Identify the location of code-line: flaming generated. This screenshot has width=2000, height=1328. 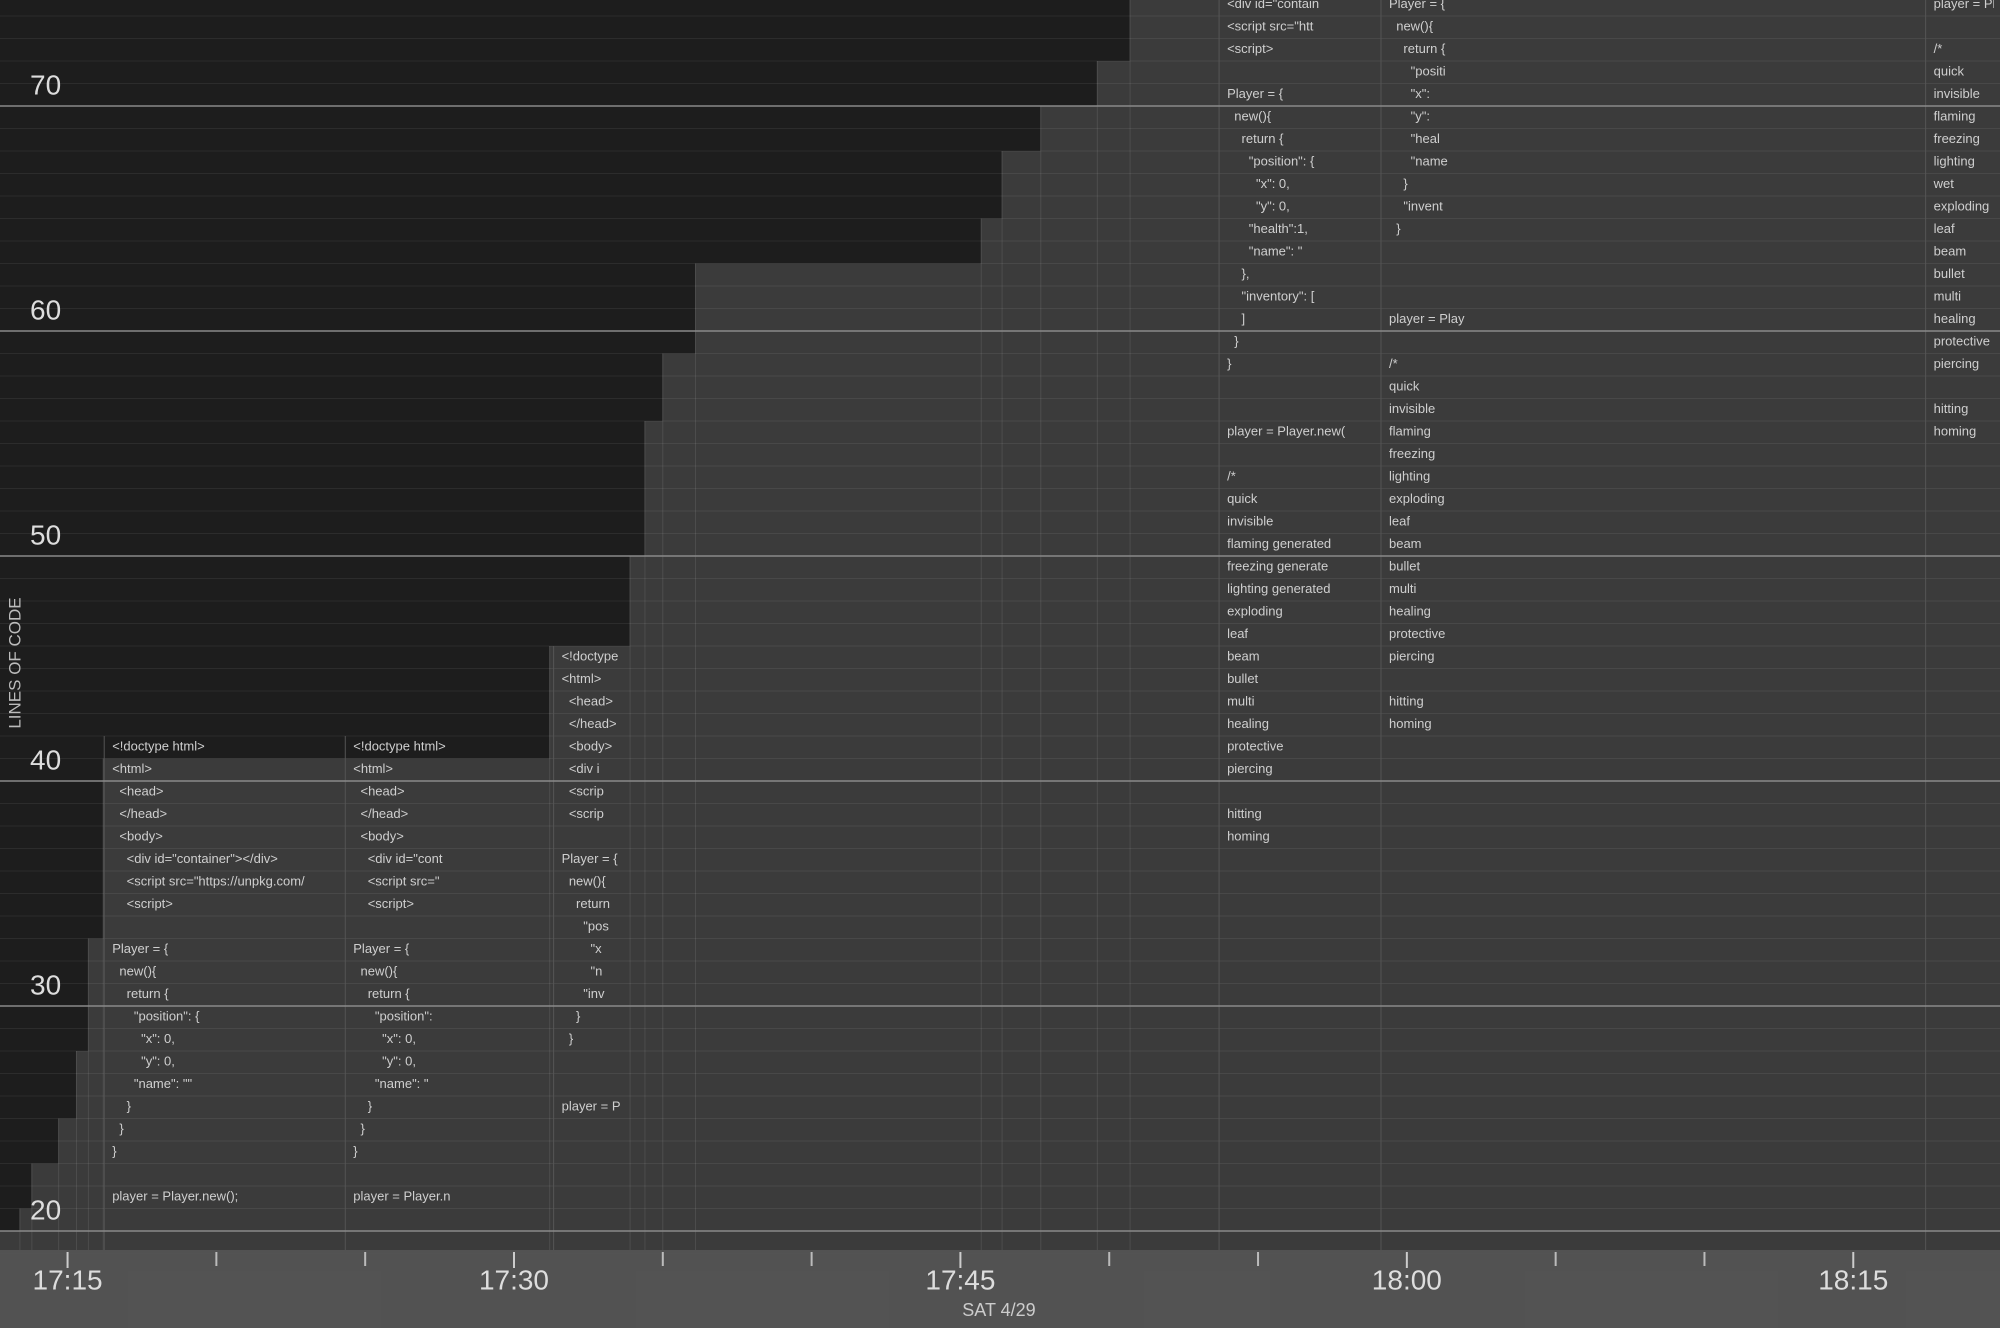
(1279, 543).